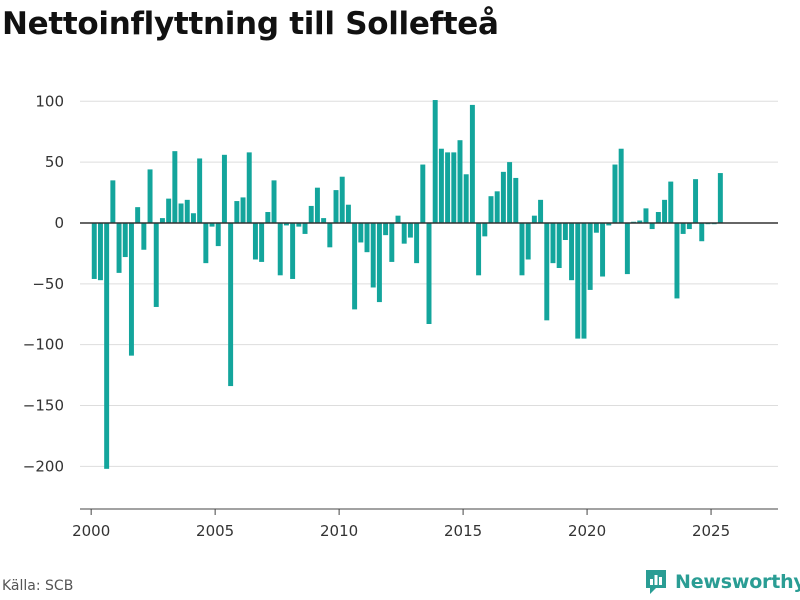  What do you see at coordinates (656, 582) in the screenshot?
I see `newsworthy-logo-icon` at bounding box center [656, 582].